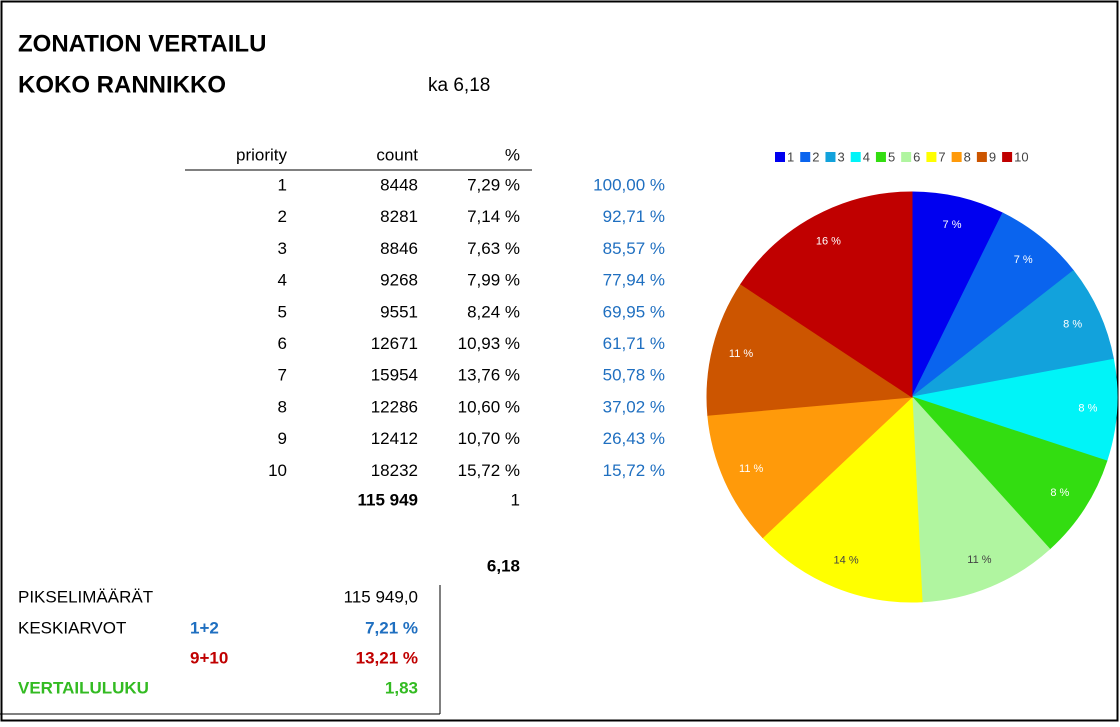 The width and height of the screenshot is (1120, 727). I want to click on table-cell: 8846, so click(399, 248).